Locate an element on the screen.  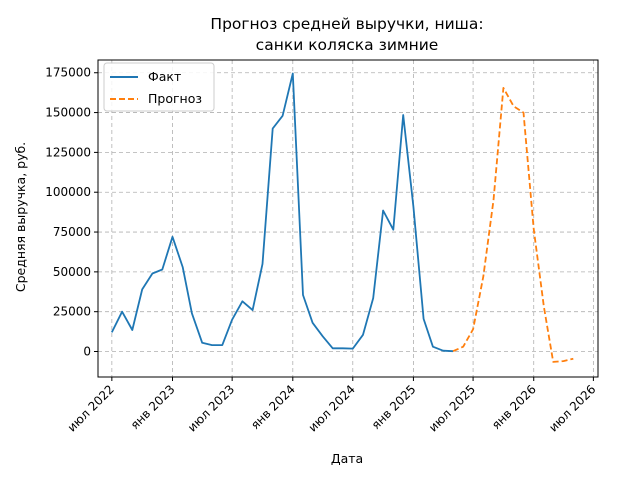
legend-label-forecast: Прогноз is located at coordinates (175, 98).